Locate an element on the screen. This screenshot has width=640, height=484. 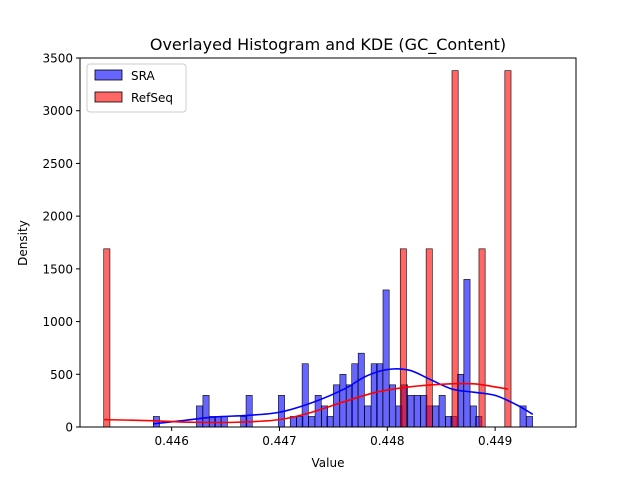
legend-label-sra: SRA is located at coordinates (143, 76).